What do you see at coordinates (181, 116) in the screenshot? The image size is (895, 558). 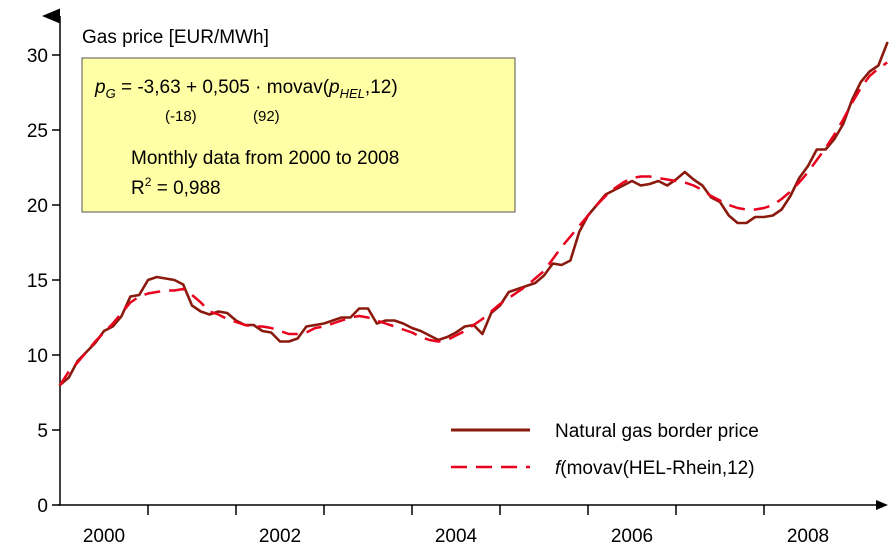 I see `tstat-1: (-18)` at bounding box center [181, 116].